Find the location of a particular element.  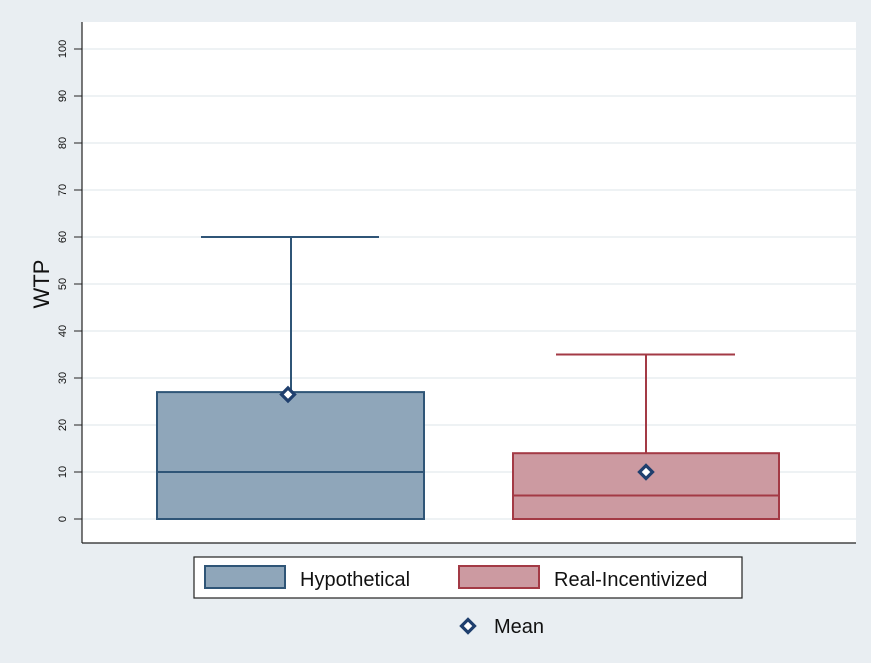

legend-swatch-real-incentivized is located at coordinates (499, 577).